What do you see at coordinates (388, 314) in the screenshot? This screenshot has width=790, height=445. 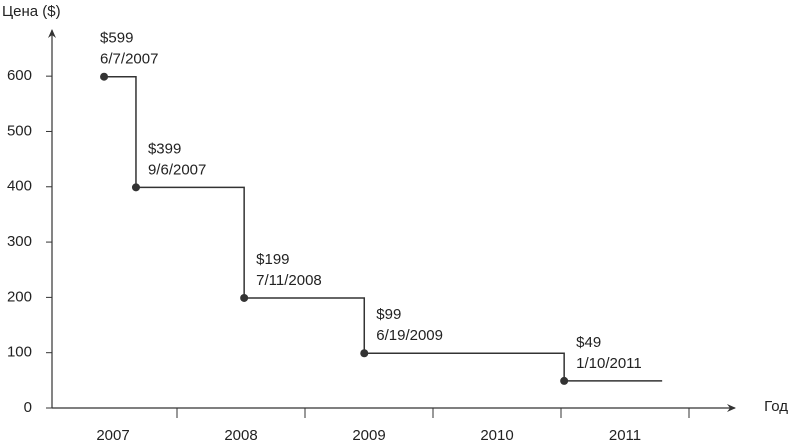 I see `value-label: $99` at bounding box center [388, 314].